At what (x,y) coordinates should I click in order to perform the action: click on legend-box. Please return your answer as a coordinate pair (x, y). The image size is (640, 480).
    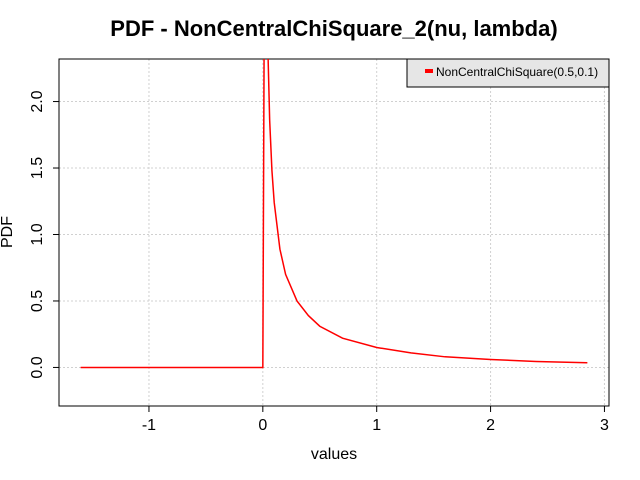
    Looking at the image, I should click on (508, 73).